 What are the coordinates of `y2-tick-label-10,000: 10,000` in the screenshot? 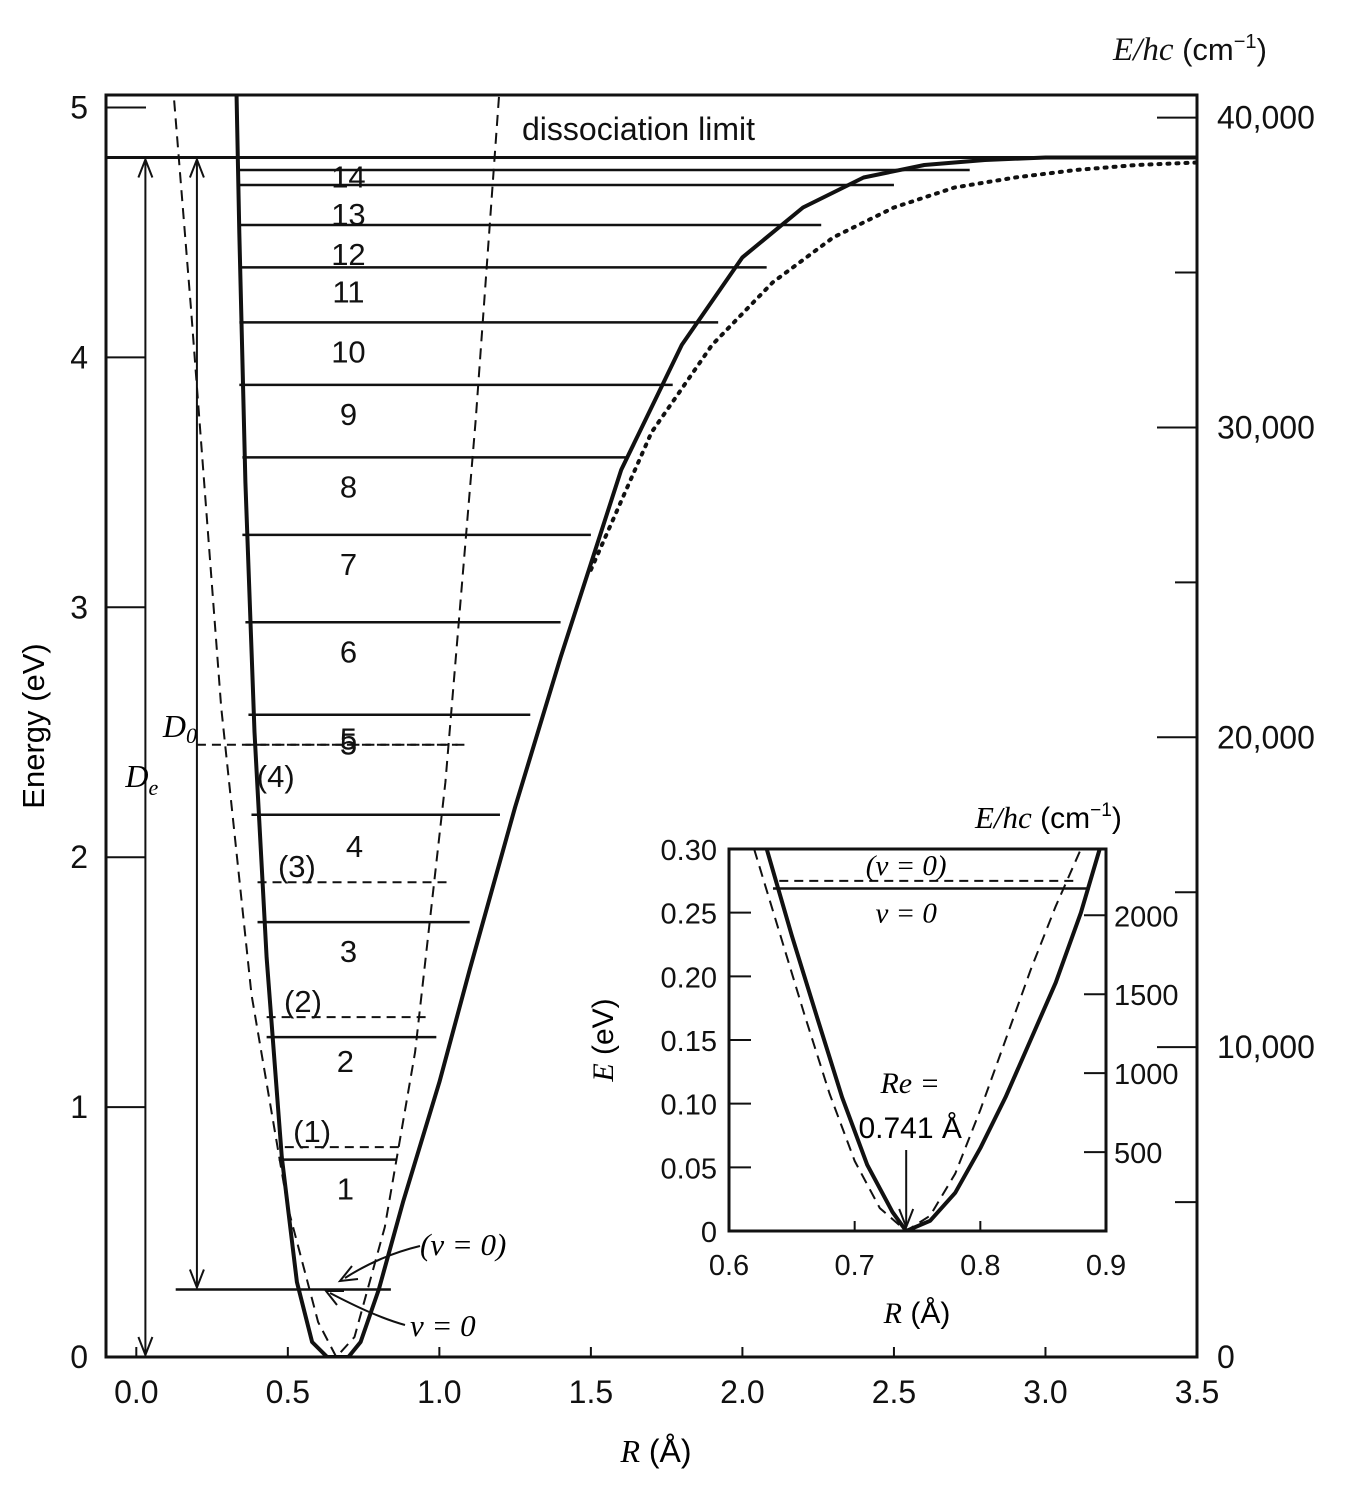 It's located at (1266, 1047).